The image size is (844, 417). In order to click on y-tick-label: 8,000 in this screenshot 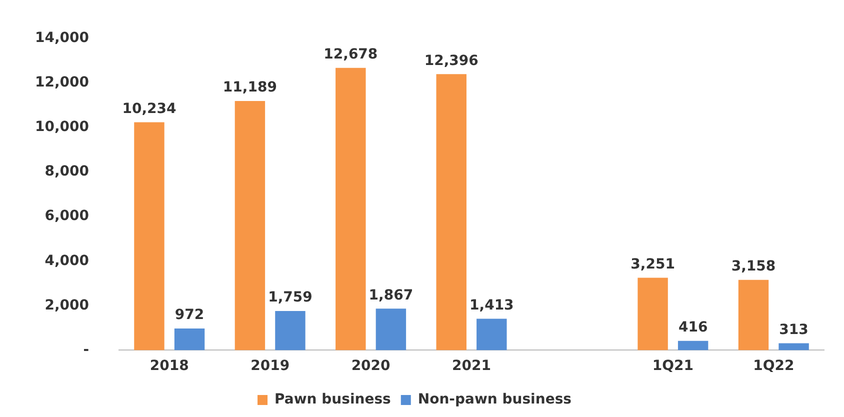, I will do `click(67, 172)`.